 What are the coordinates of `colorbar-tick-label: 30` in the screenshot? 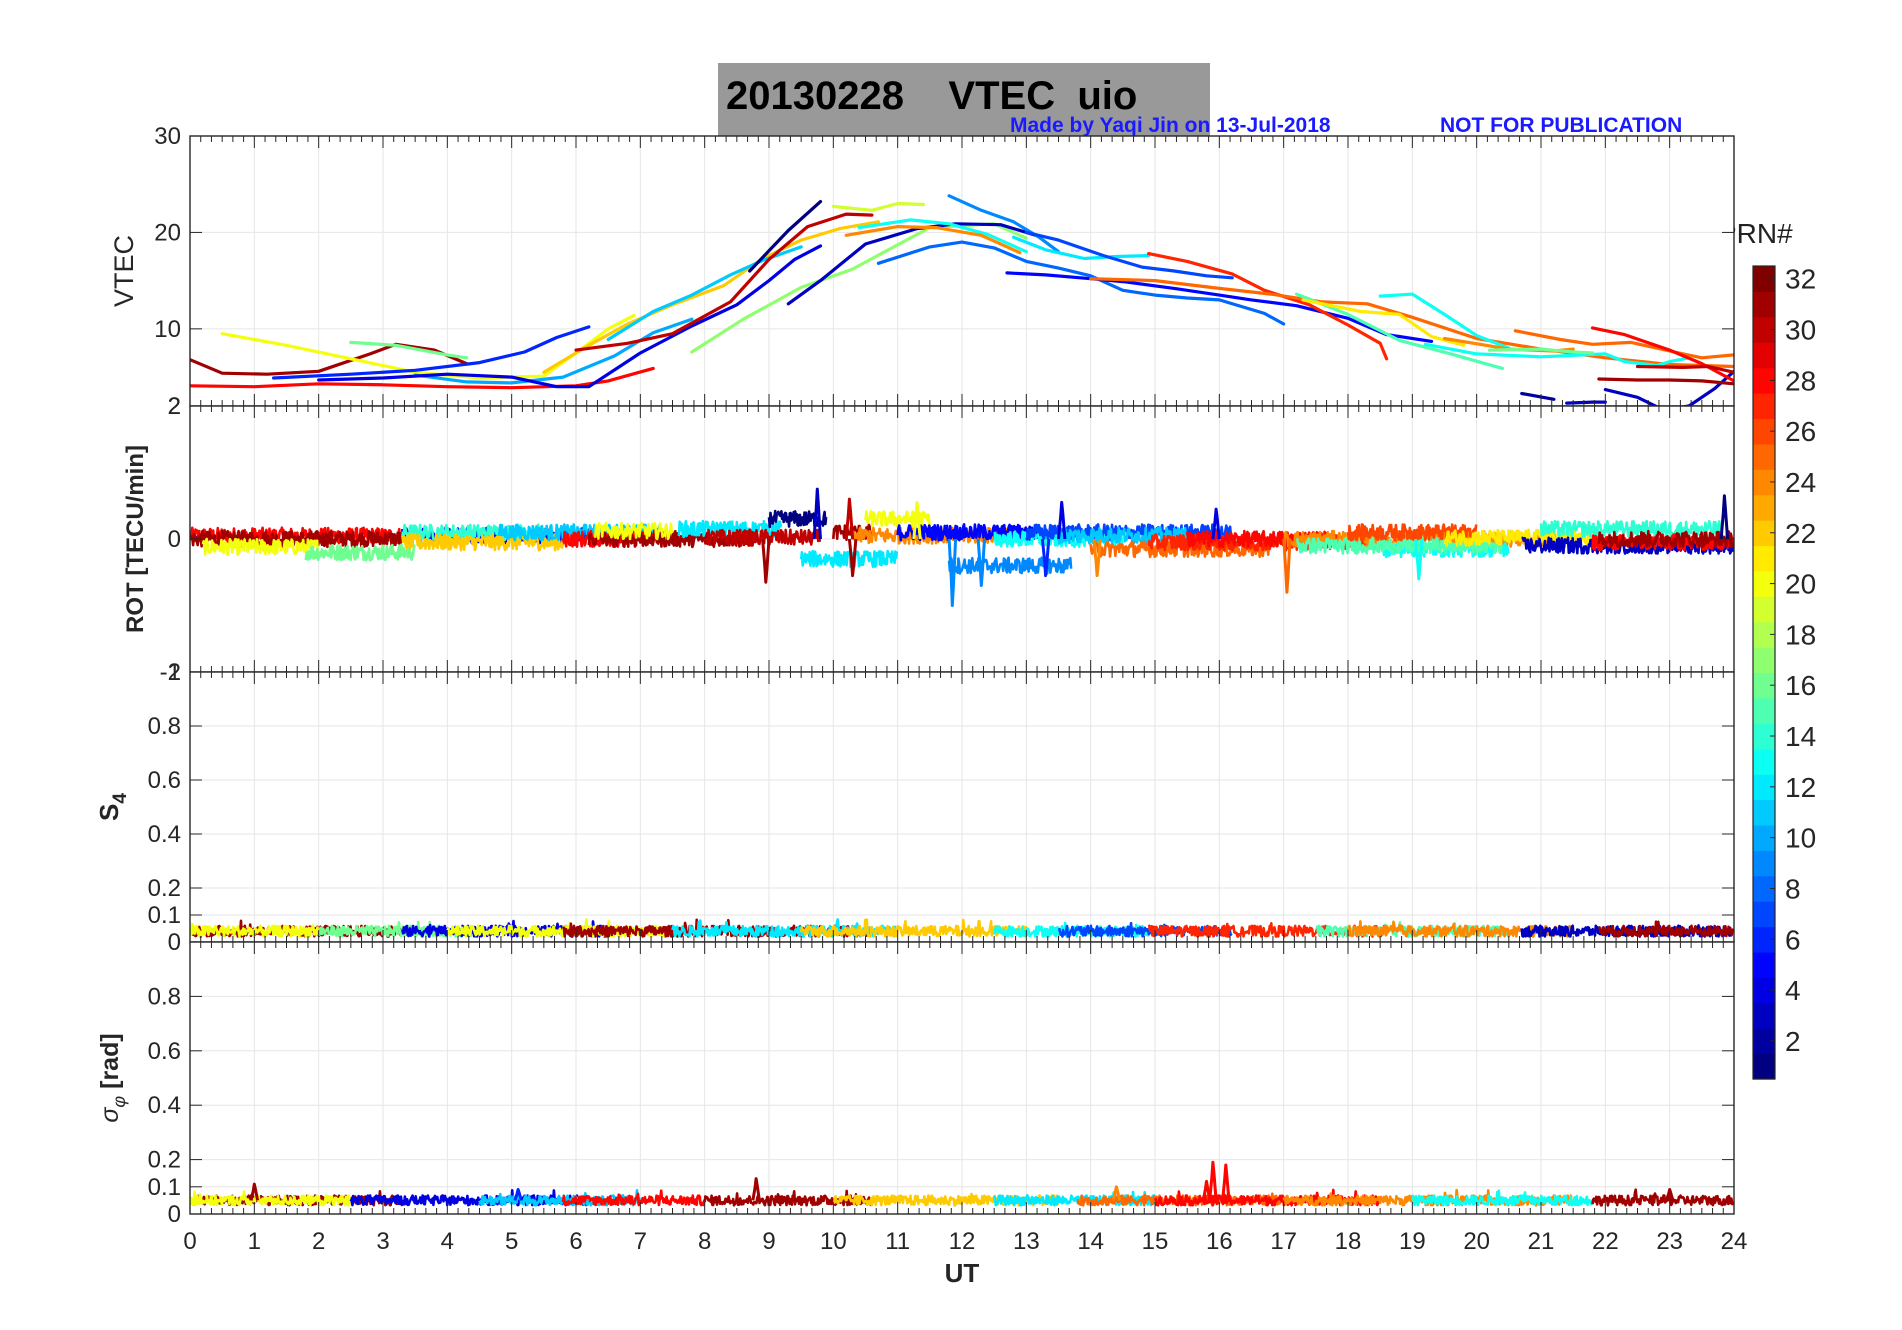 It's located at (1800, 330).